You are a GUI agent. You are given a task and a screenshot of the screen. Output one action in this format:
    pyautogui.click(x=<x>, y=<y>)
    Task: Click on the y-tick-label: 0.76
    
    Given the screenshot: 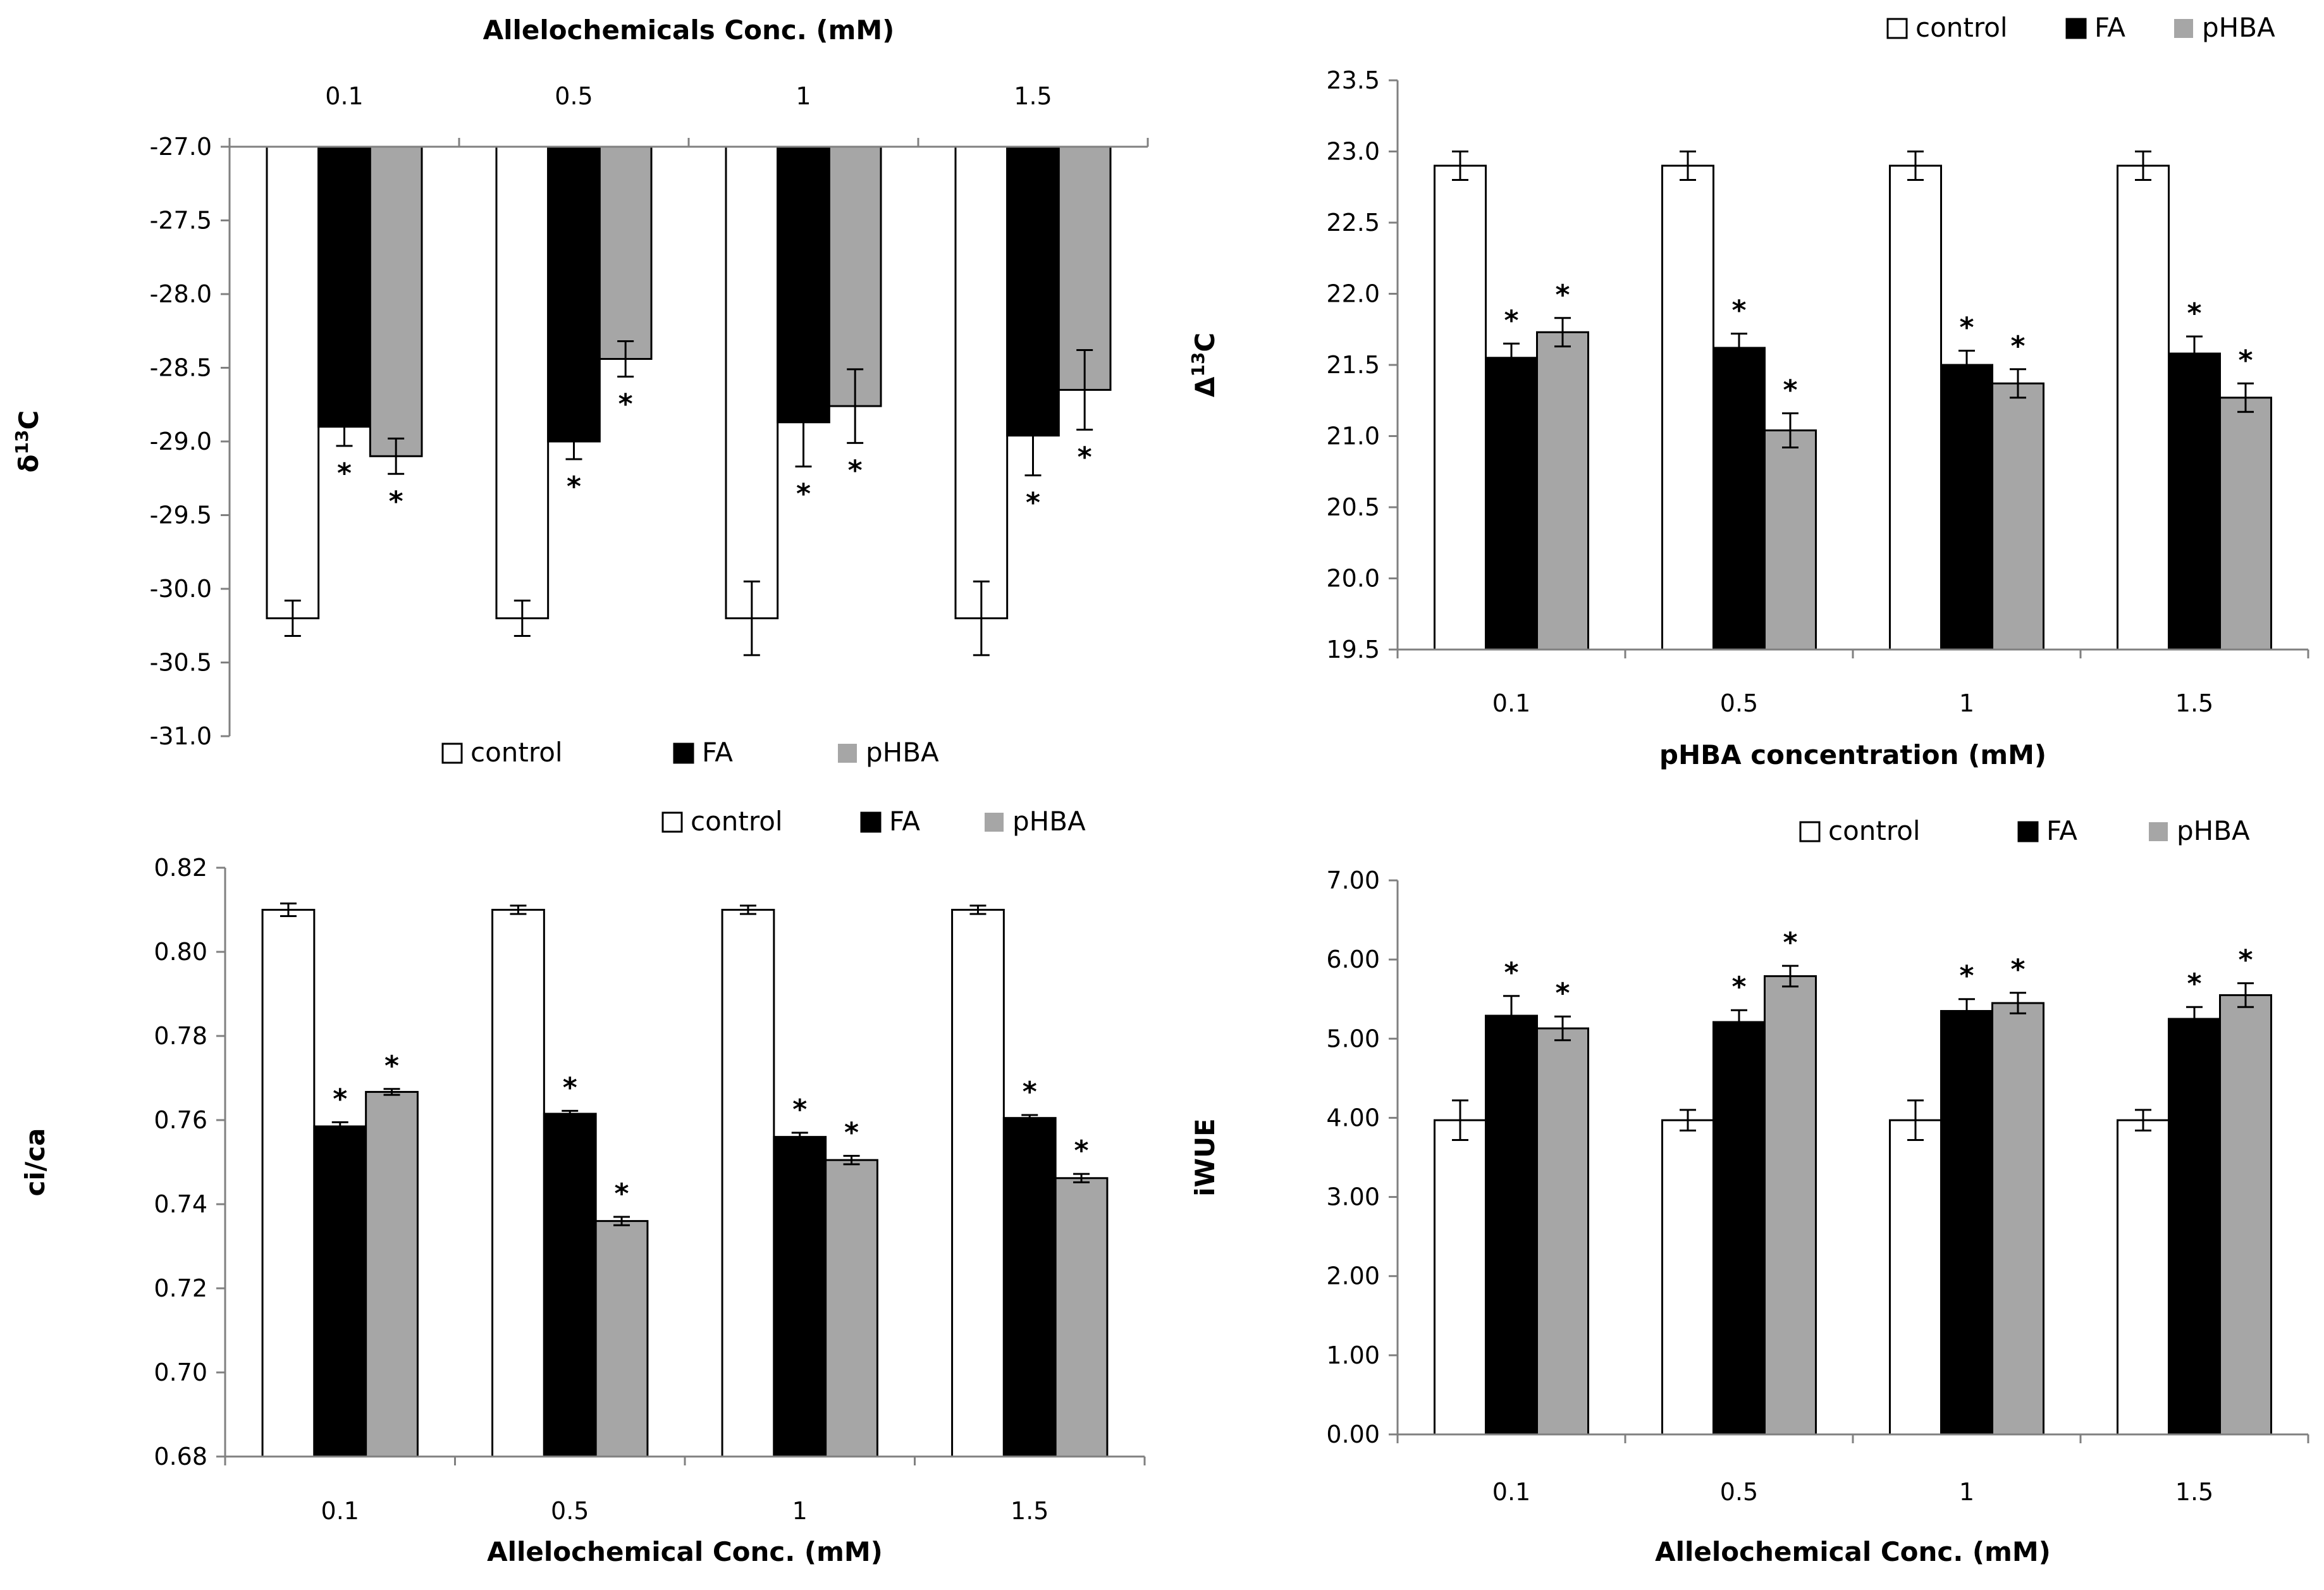 What is the action you would take?
    pyautogui.click(x=180, y=1120)
    